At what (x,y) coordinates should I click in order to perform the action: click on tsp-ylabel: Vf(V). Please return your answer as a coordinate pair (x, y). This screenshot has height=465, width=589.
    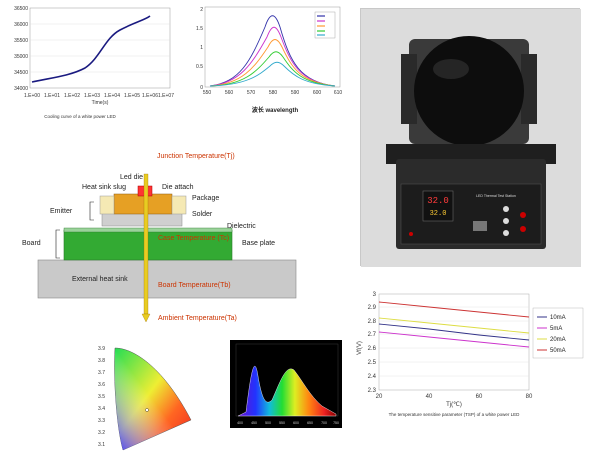
    Looking at the image, I should click on (360, 348).